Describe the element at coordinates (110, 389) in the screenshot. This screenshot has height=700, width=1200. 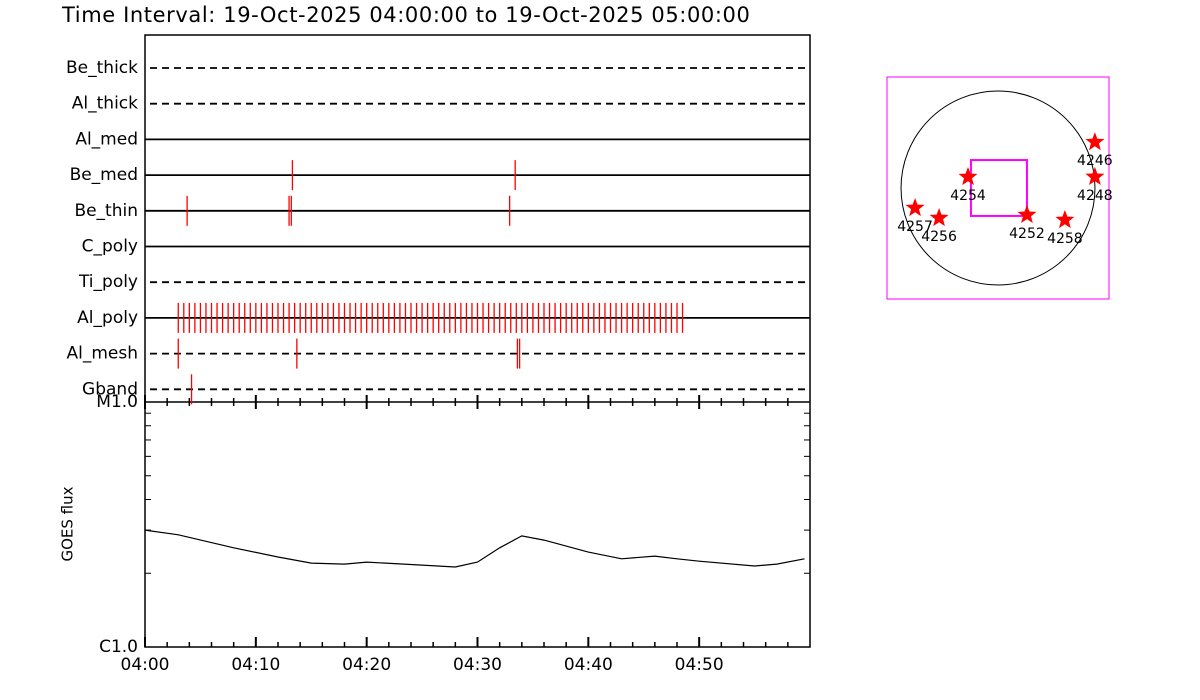
I see `filter-label: Gband` at that location.